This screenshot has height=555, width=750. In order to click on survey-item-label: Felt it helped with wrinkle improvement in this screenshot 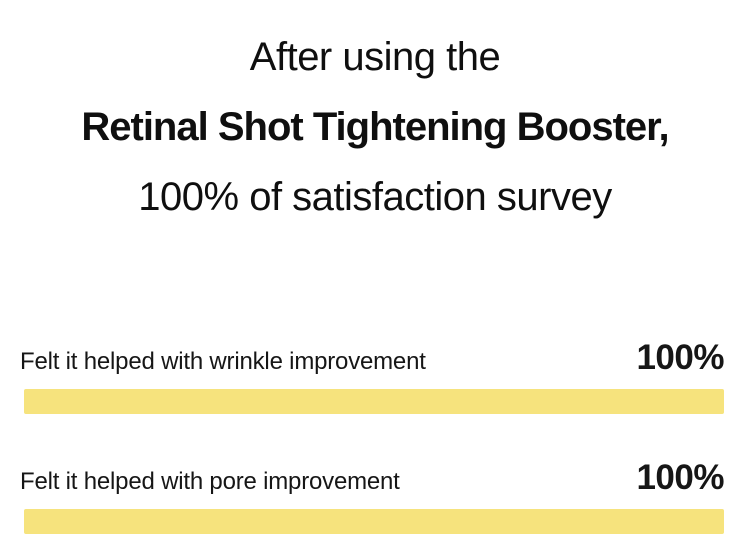, I will do `click(223, 361)`.